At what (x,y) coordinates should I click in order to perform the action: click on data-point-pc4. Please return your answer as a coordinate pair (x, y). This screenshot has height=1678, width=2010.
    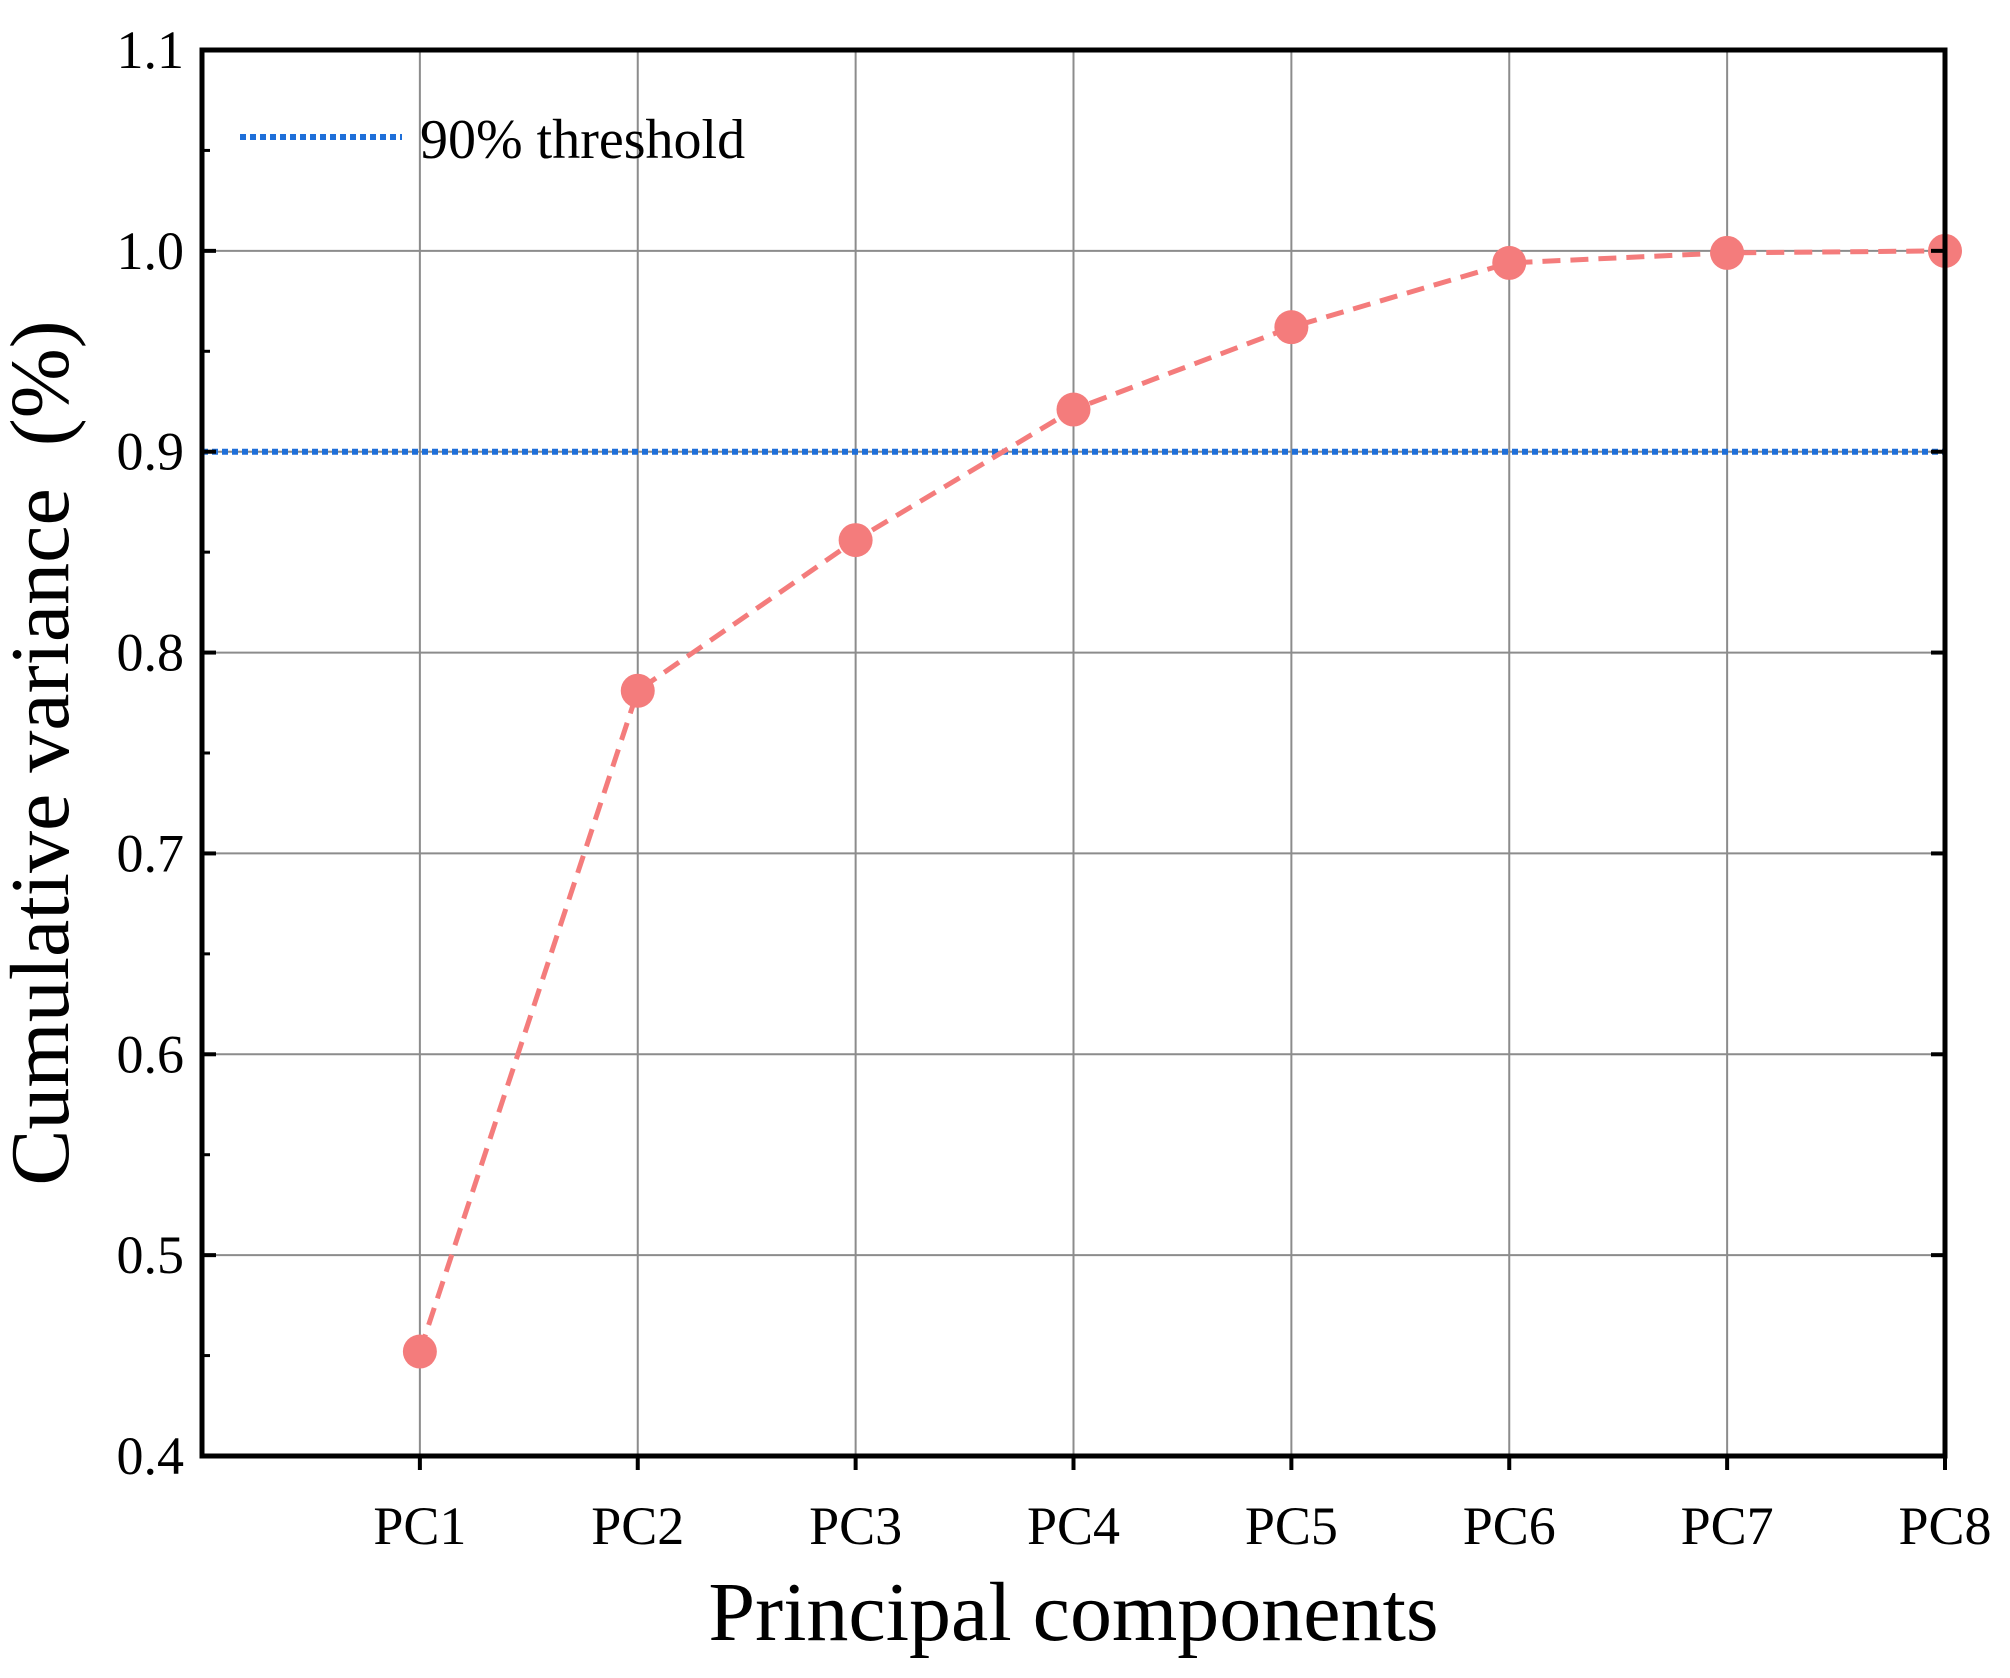
    Looking at the image, I should click on (1073, 409).